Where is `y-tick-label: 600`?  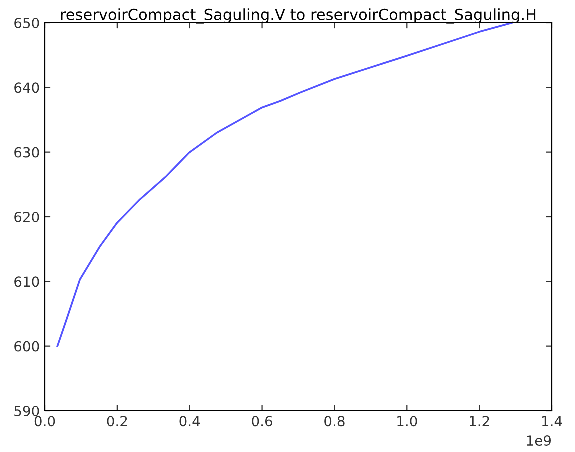 y-tick-label: 600 is located at coordinates (27, 346).